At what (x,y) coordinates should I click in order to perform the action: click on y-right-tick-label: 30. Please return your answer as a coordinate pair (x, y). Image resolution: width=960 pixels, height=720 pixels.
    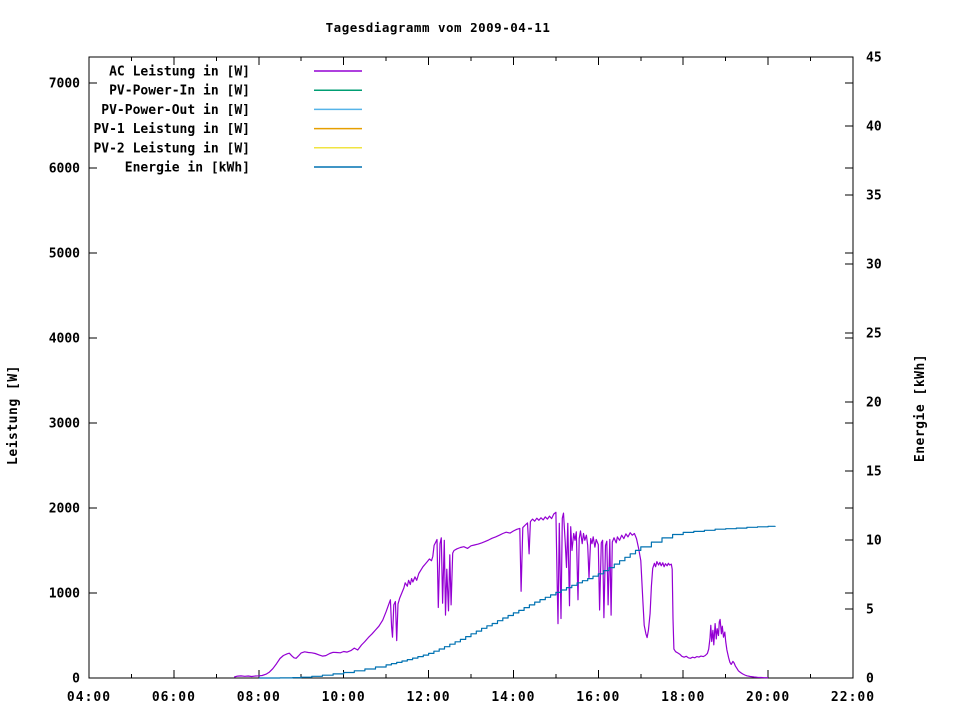
    Looking at the image, I should click on (874, 265).